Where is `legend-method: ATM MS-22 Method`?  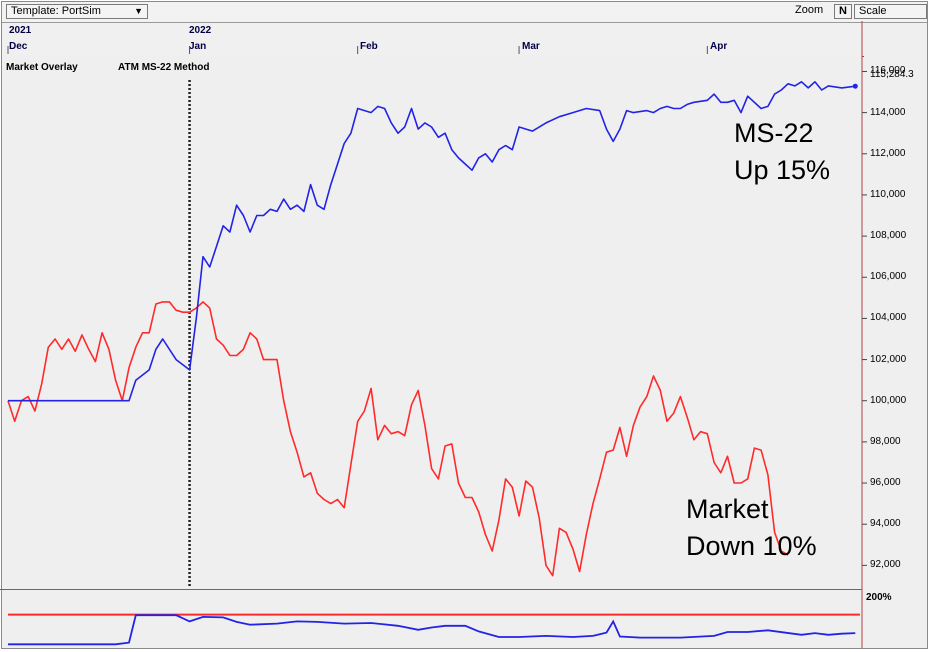 legend-method: ATM MS-22 Method is located at coordinates (164, 67).